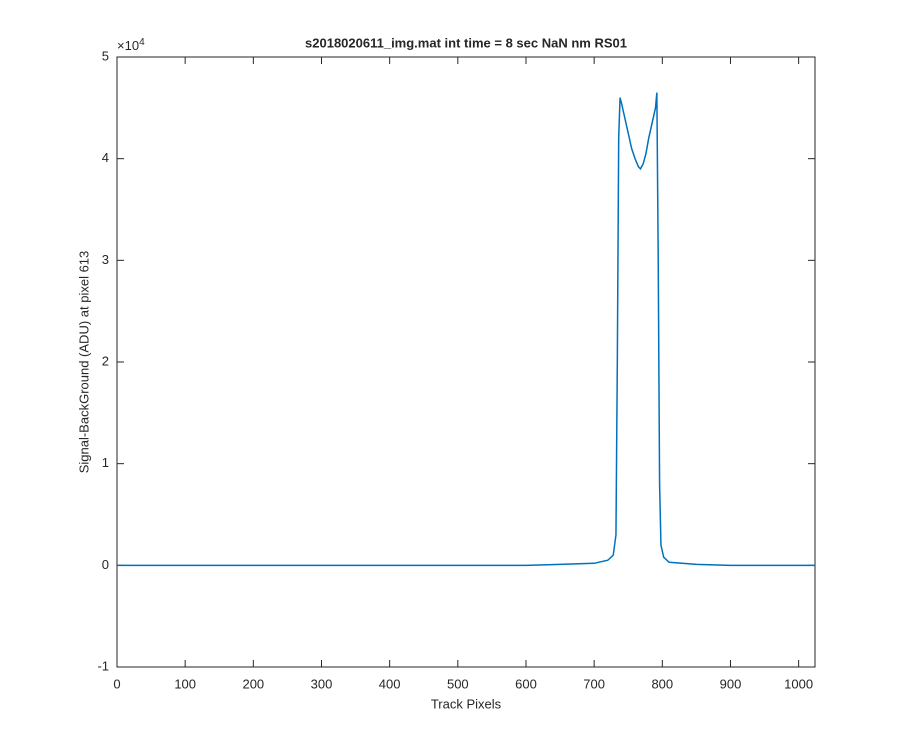  I want to click on x-tick-label: 100, so click(185, 683).